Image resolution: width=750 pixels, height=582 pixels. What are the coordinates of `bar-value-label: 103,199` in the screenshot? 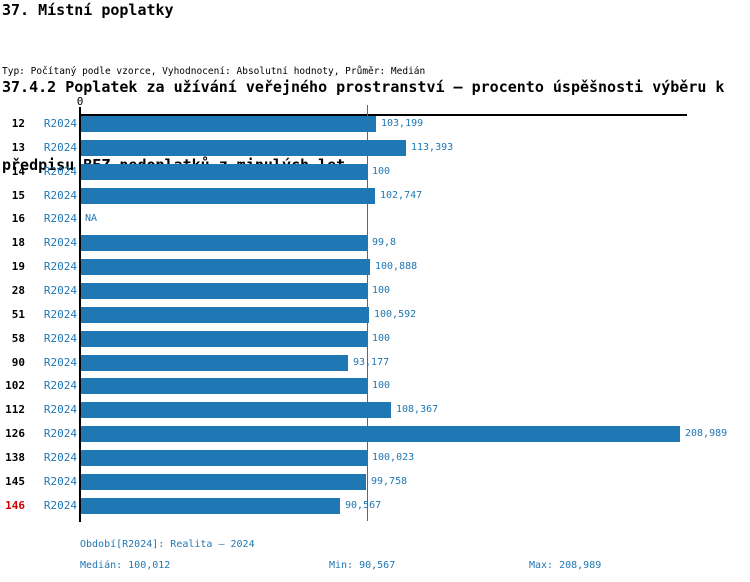 It's located at (402, 123).